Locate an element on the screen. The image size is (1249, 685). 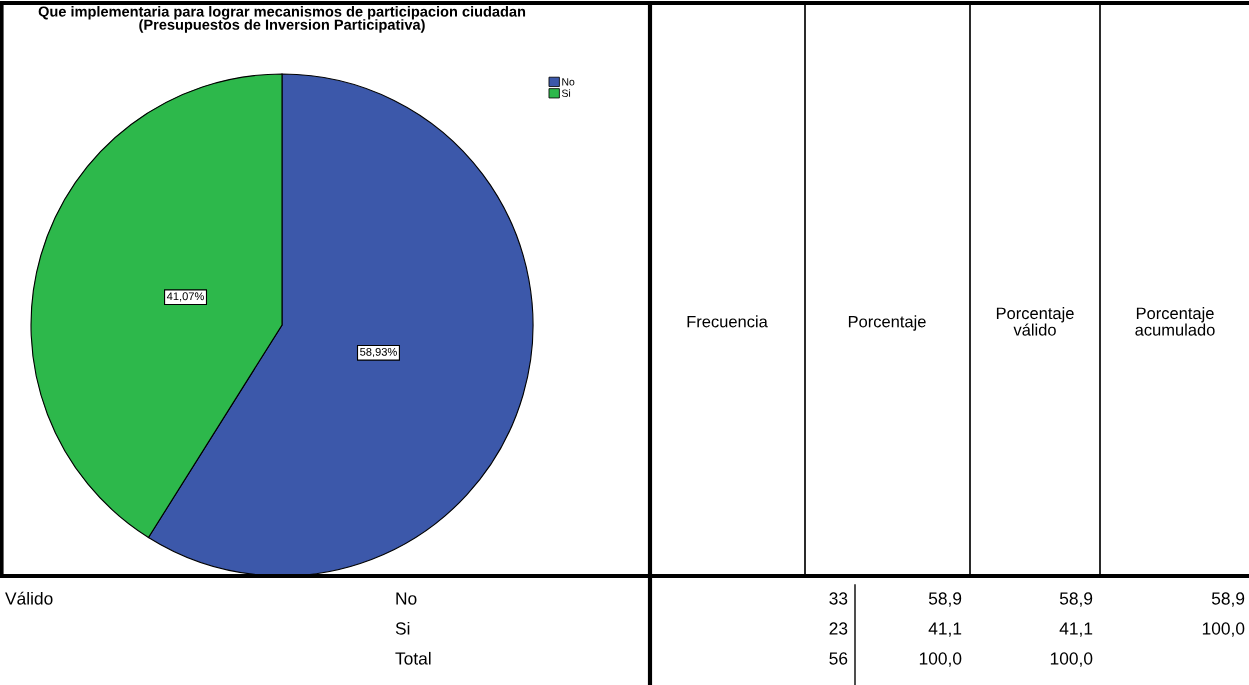
data-label: 41,07% is located at coordinates (185, 297).